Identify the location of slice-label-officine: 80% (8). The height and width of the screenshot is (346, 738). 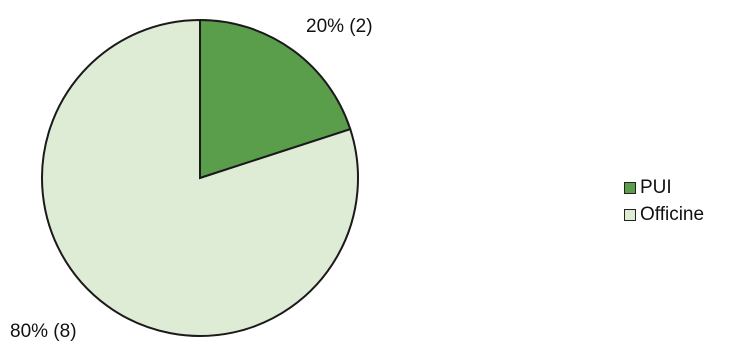
(43, 331).